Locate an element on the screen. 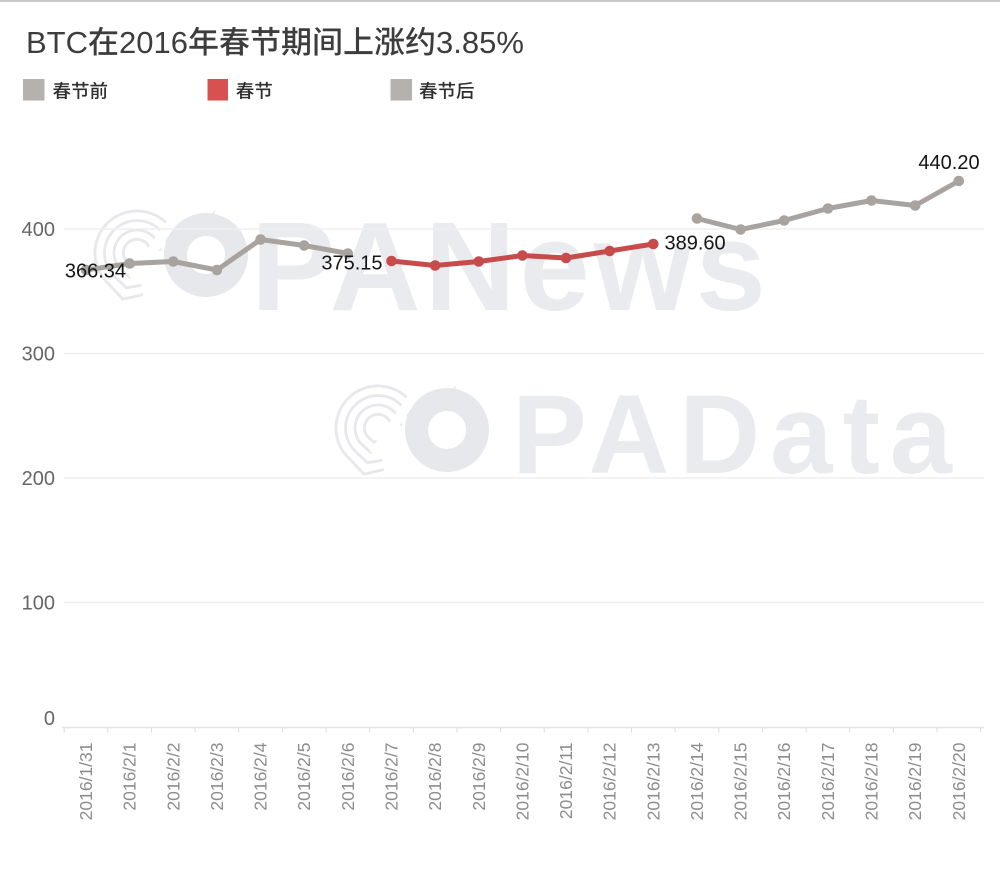 The height and width of the screenshot is (877, 1000). svg-text: 389.60 is located at coordinates (695, 244).